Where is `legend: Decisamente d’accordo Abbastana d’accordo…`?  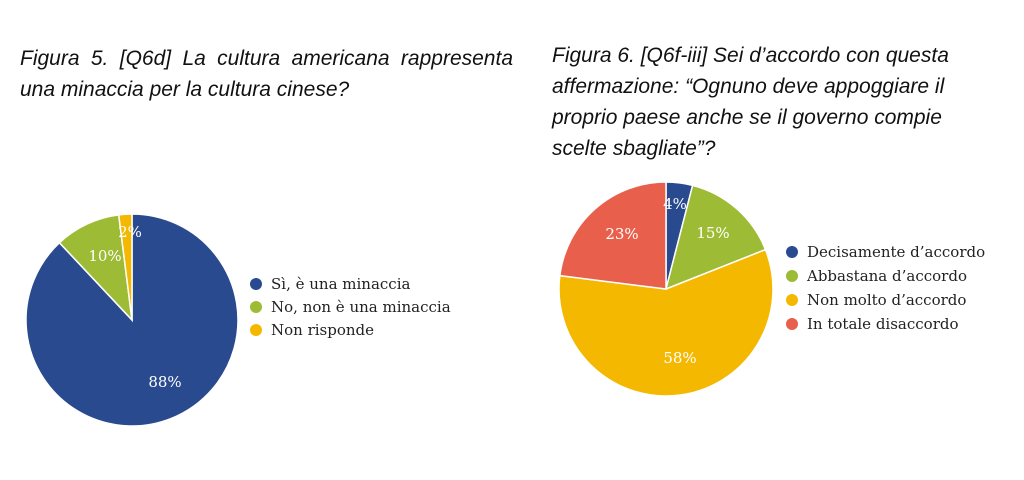 legend: Decisamente d’accordo Abbastana d’accordo… is located at coordinates (885, 288).